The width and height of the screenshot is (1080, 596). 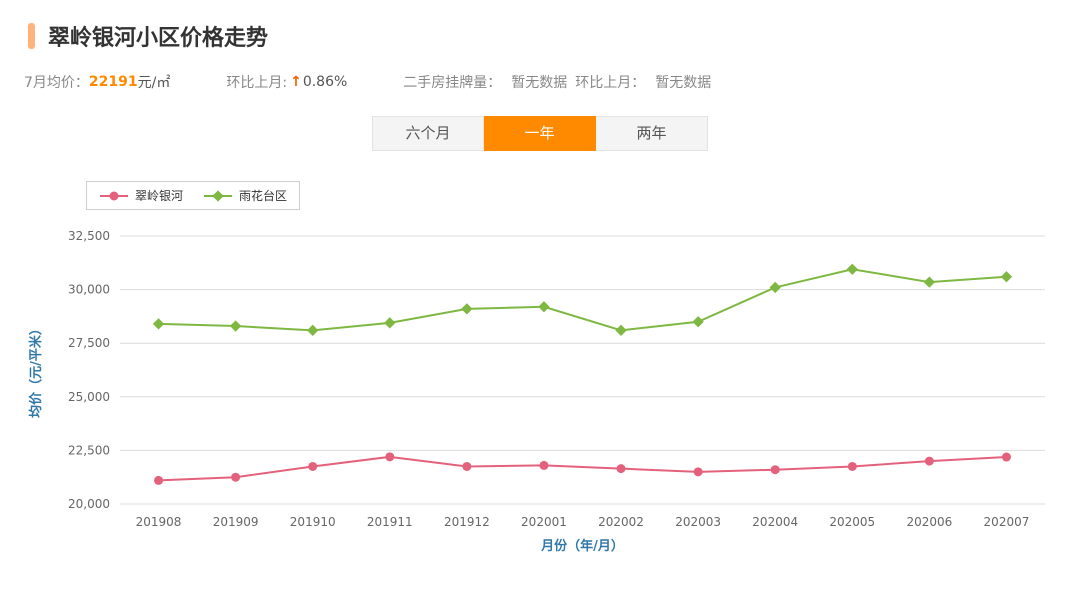 I want to click on svg-text: 201911, so click(x=390, y=522).